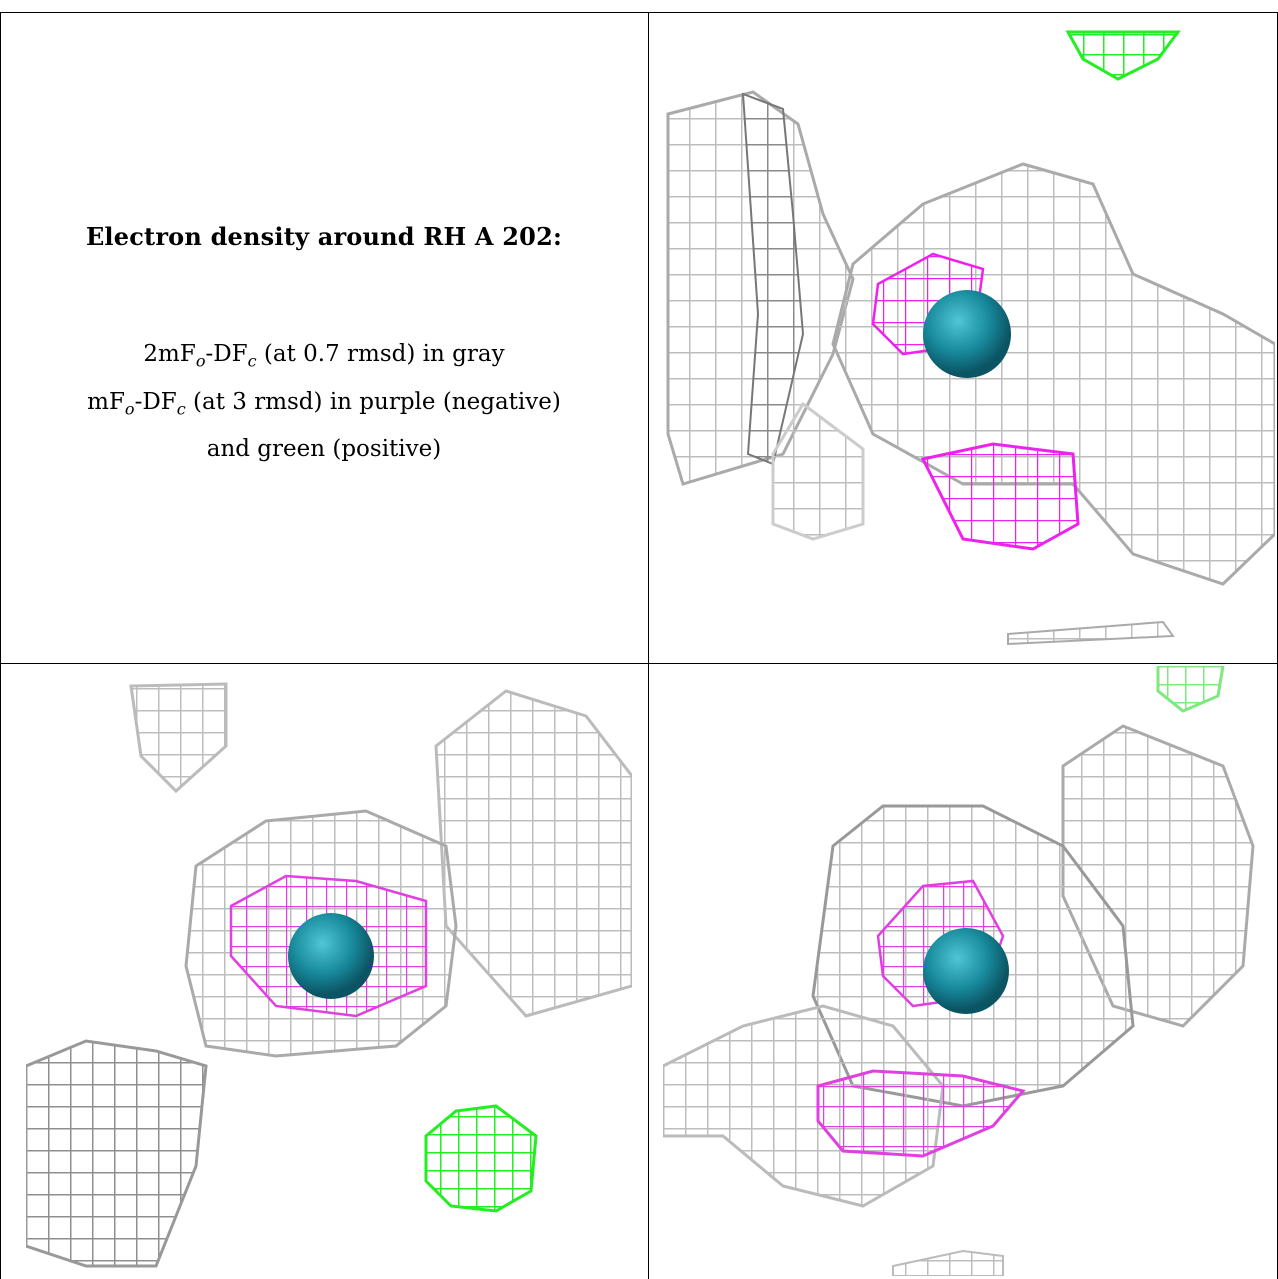  What do you see at coordinates (324, 356) in the screenshot?
I see `legend-line-gray: 2mFo-DFc (at 0.7 rmsd) in gray` at bounding box center [324, 356].